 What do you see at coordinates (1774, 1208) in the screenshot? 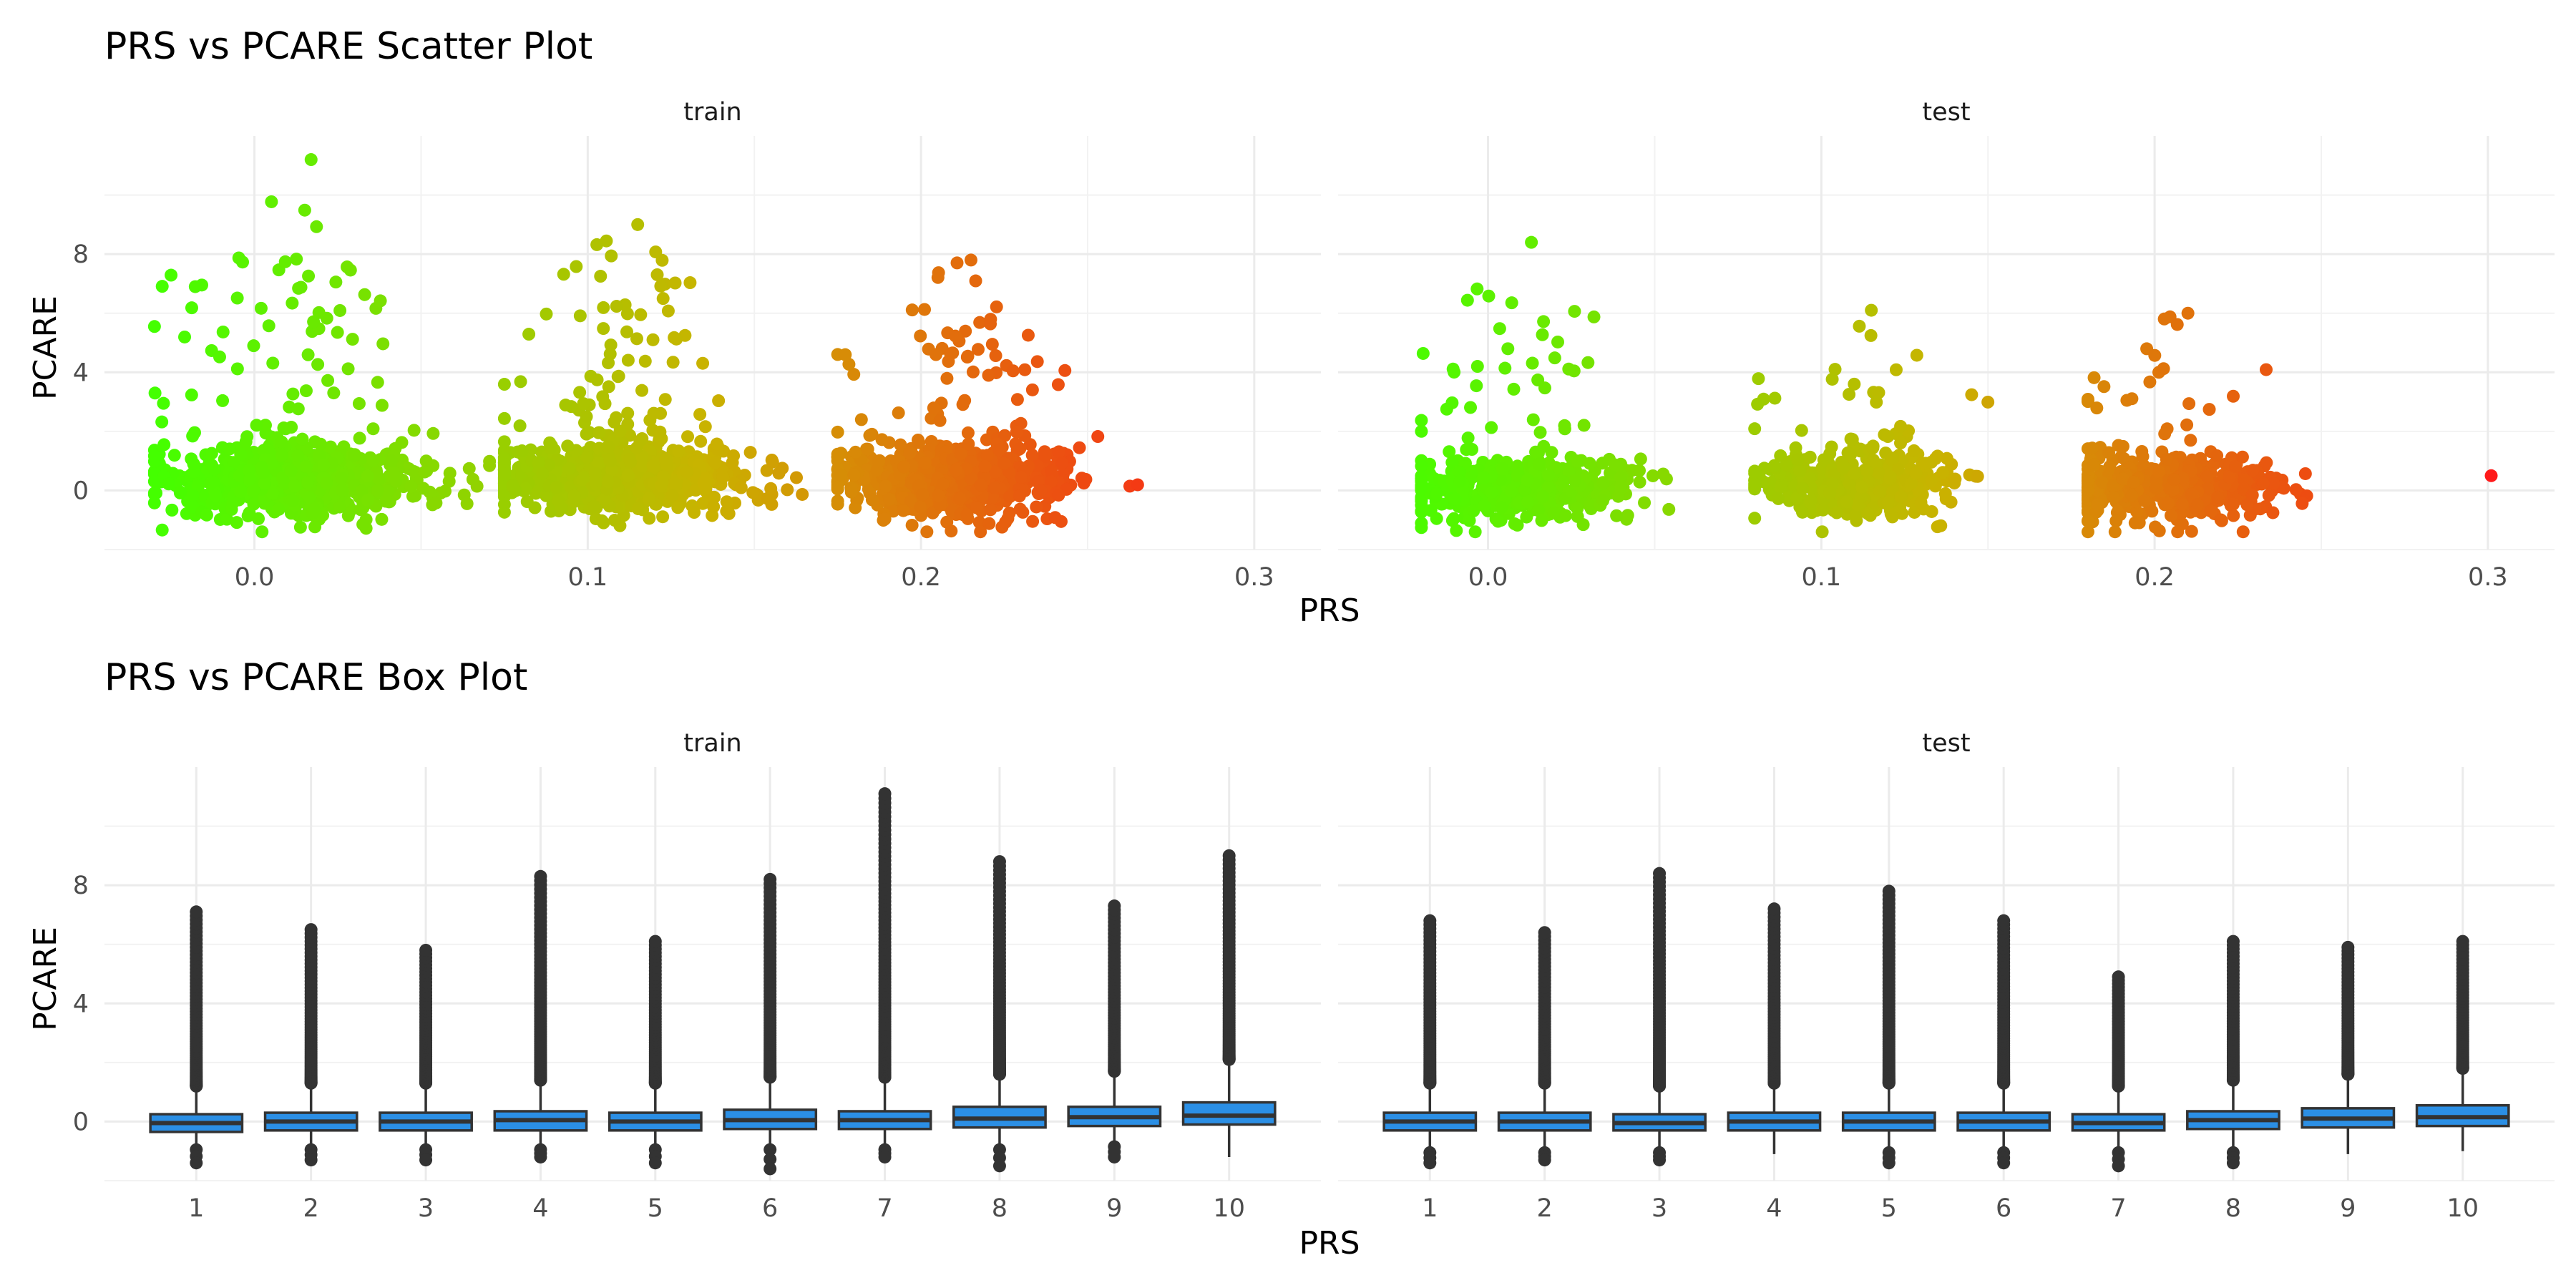
I see `x-tick-label: 4` at bounding box center [1774, 1208].